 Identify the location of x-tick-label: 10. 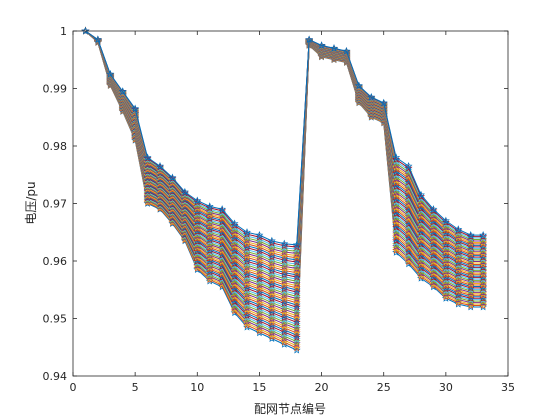
(197, 387).